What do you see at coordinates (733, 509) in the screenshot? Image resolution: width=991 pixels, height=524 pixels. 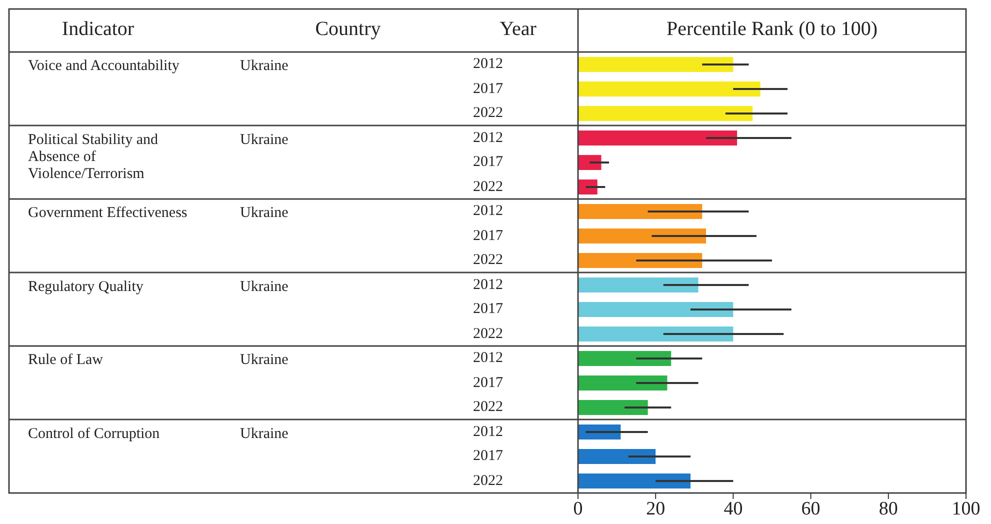 I see `x-tick-label: 40` at bounding box center [733, 509].